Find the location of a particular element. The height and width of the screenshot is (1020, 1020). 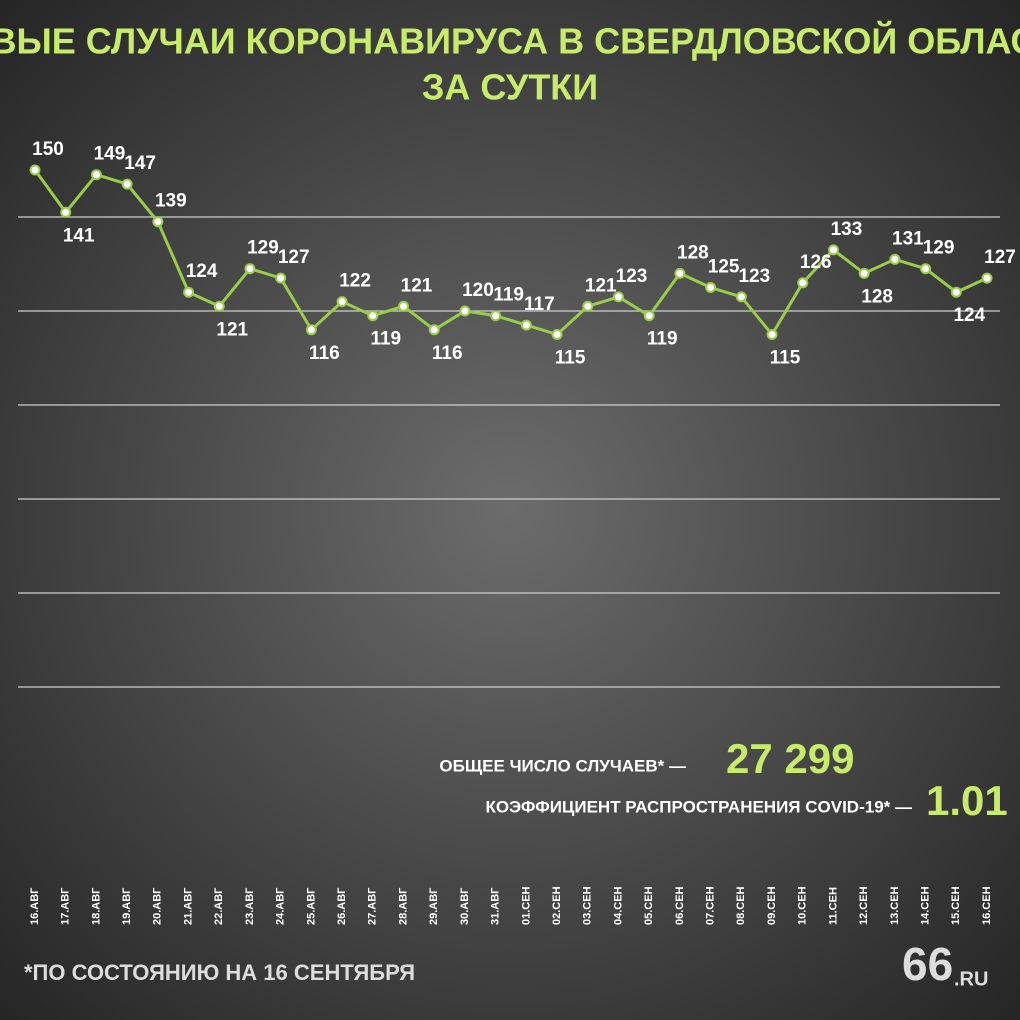

value-label: 126 is located at coordinates (816, 262).